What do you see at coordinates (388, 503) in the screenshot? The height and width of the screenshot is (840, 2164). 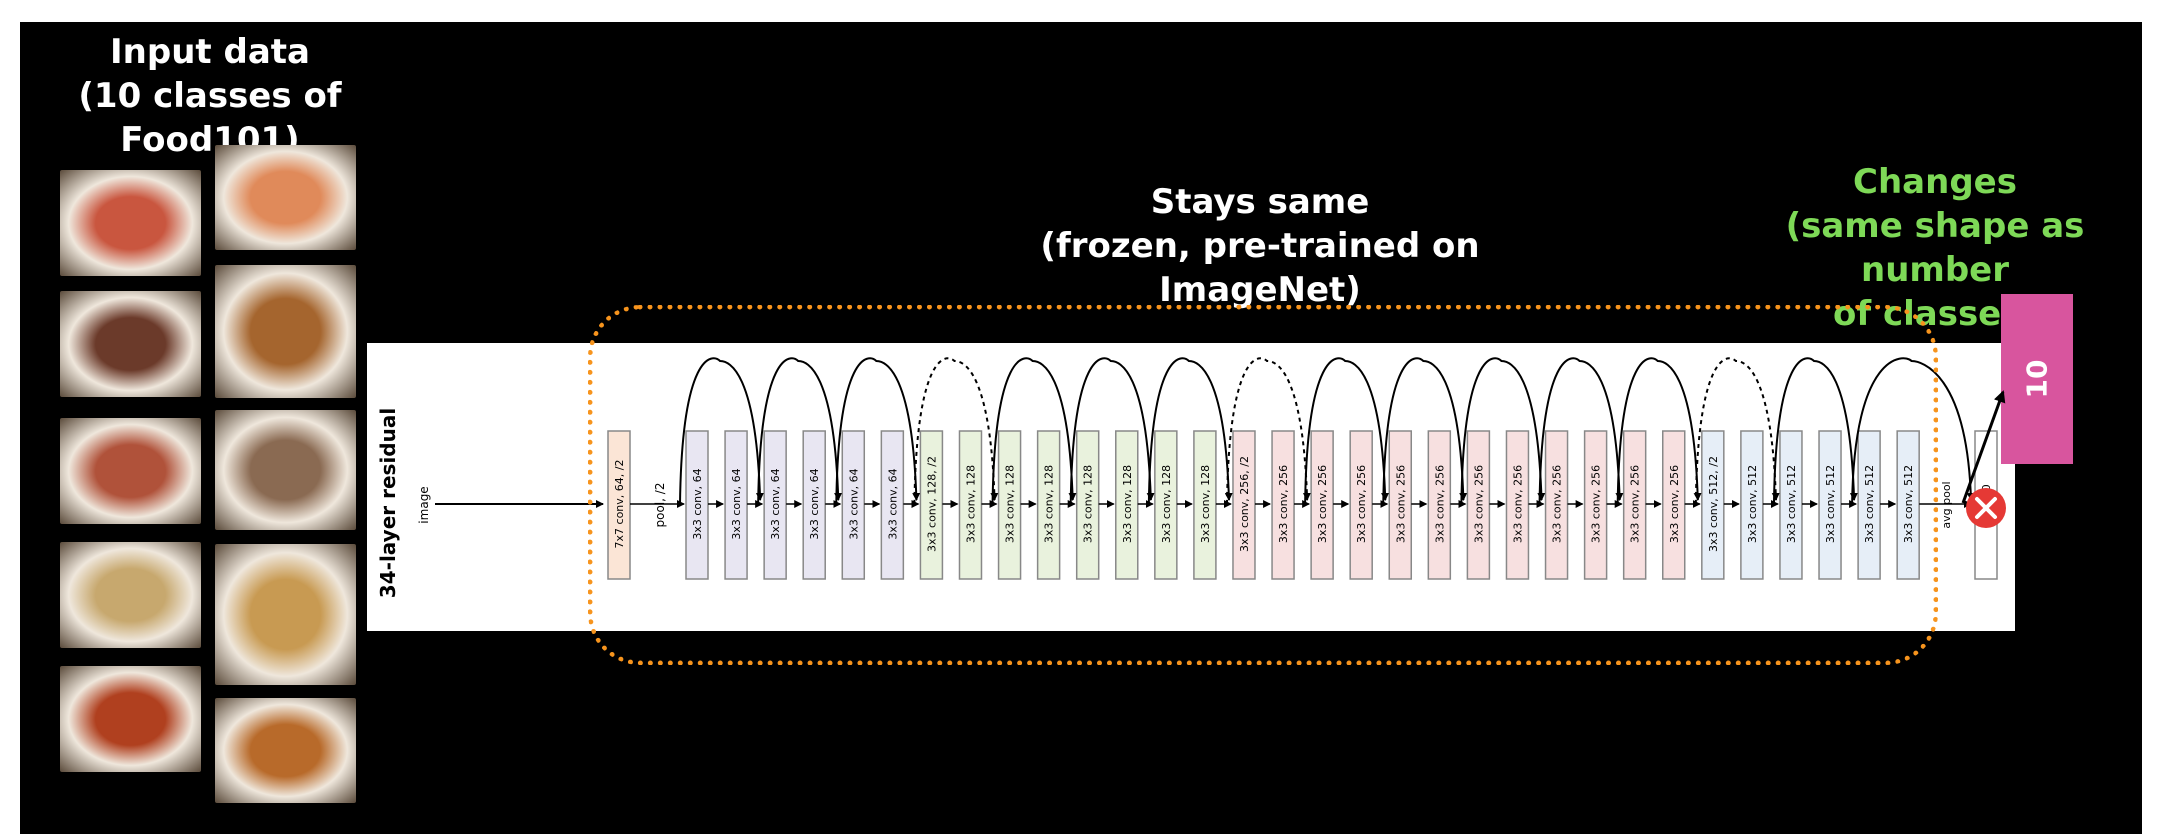 I see `network-label: 34-layer residual` at bounding box center [388, 503].